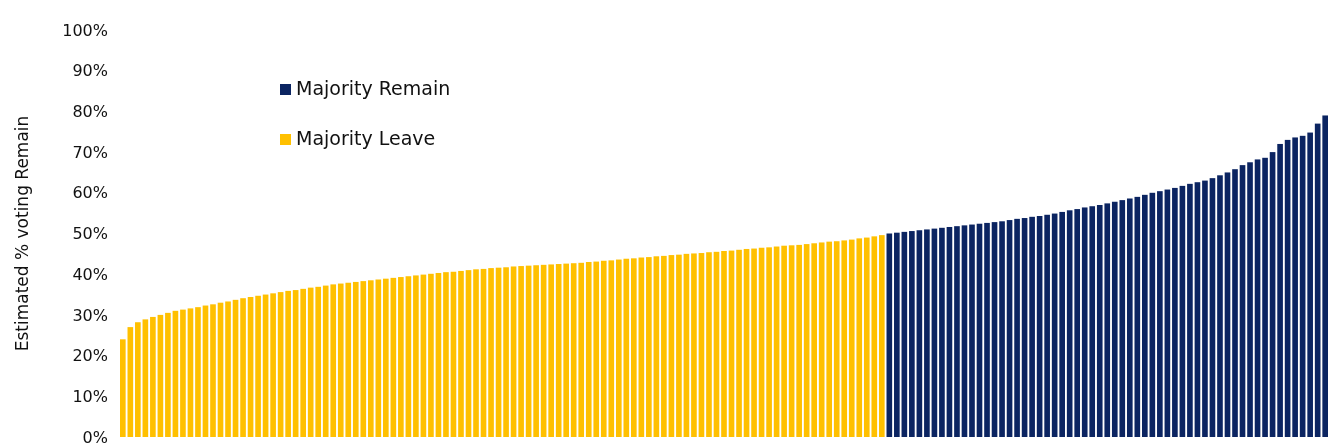 The height and width of the screenshot is (446, 1331). Describe the element at coordinates (90, 315) in the screenshot. I see `y-tick-label: 30%` at that location.